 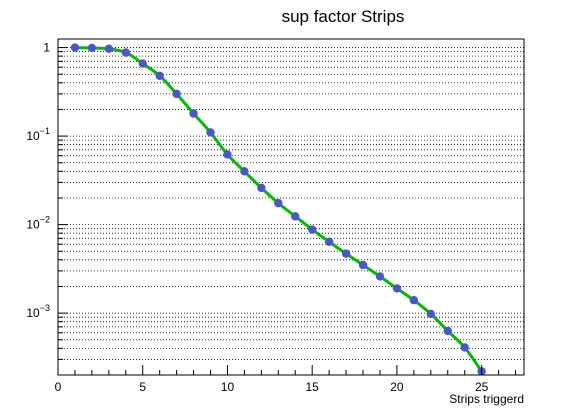 I want to click on y-tick-label: 10⁻¹, so click(x=38, y=134).